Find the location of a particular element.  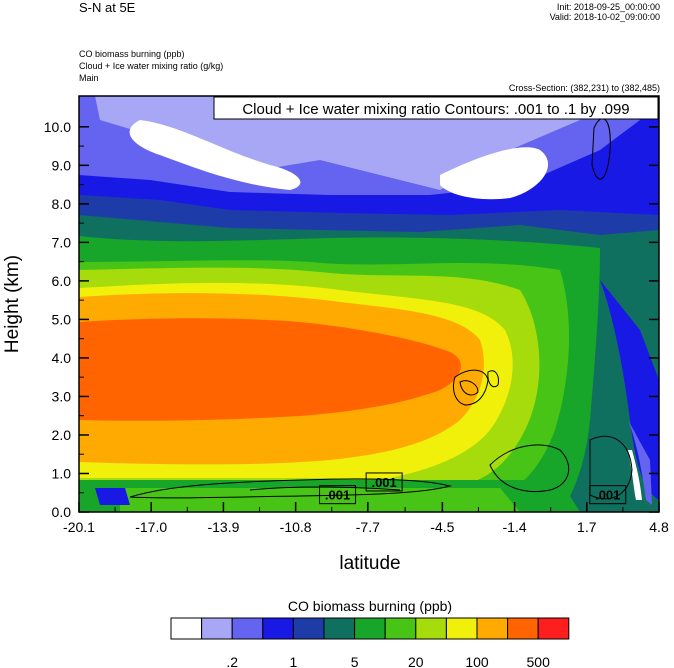

contour-info-box is located at coordinates (436, 108).